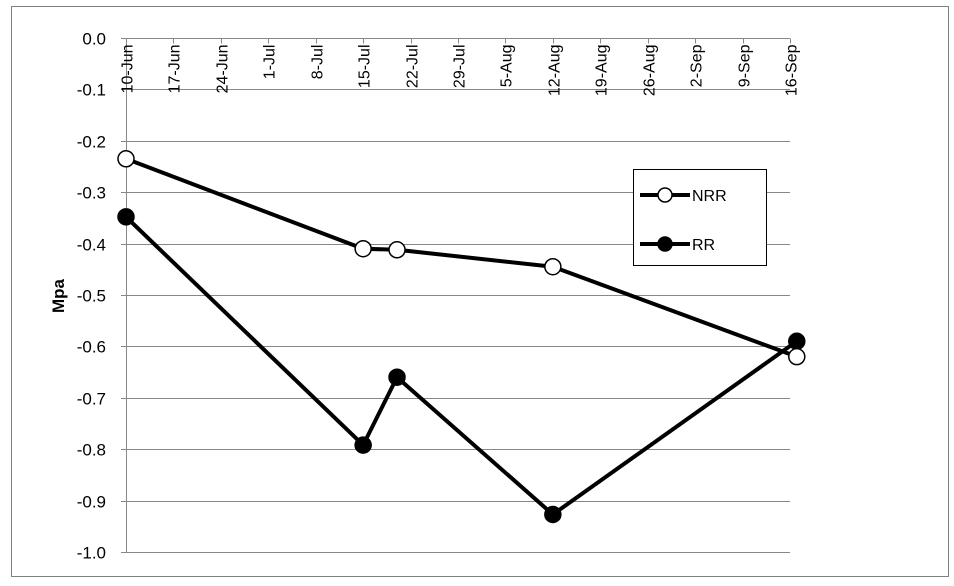  I want to click on legend-marker-nrr, so click(665, 195).